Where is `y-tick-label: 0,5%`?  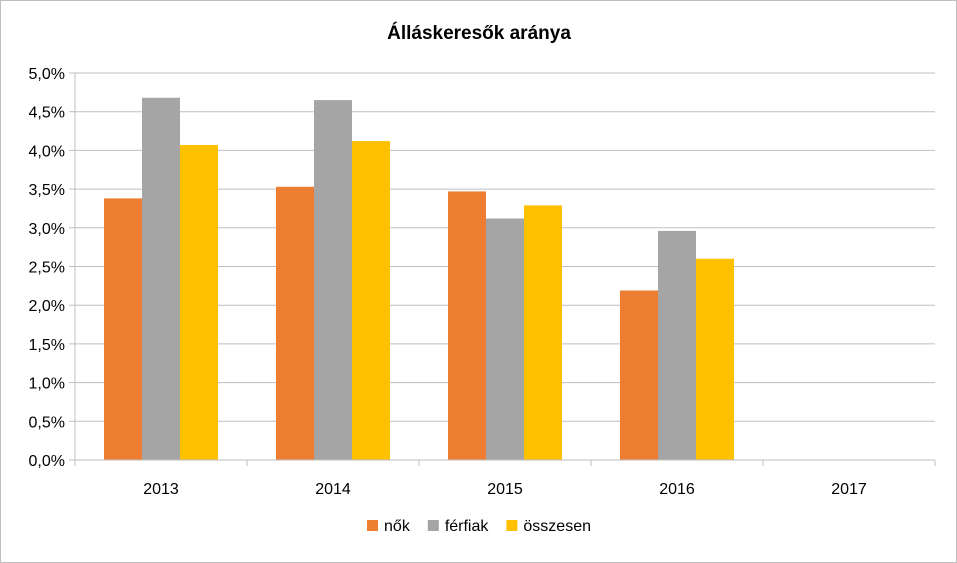 y-tick-label: 0,5% is located at coordinates (47, 422).